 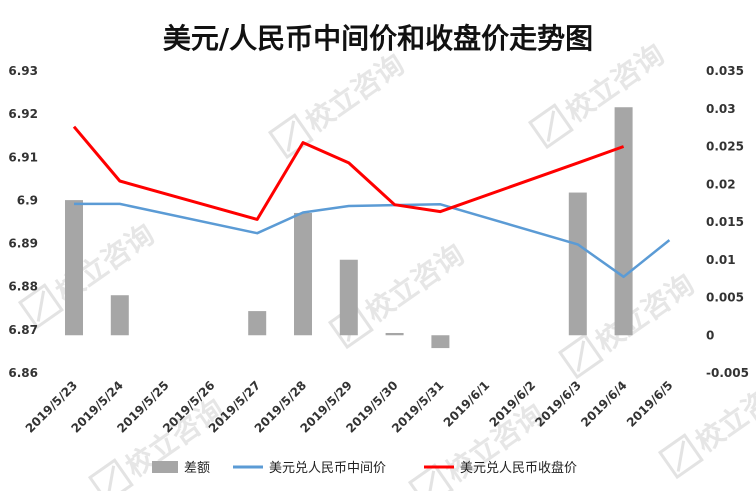 What do you see at coordinates (558, 404) in the screenshot?
I see `x-tick-label: 2019/6/3` at bounding box center [558, 404].